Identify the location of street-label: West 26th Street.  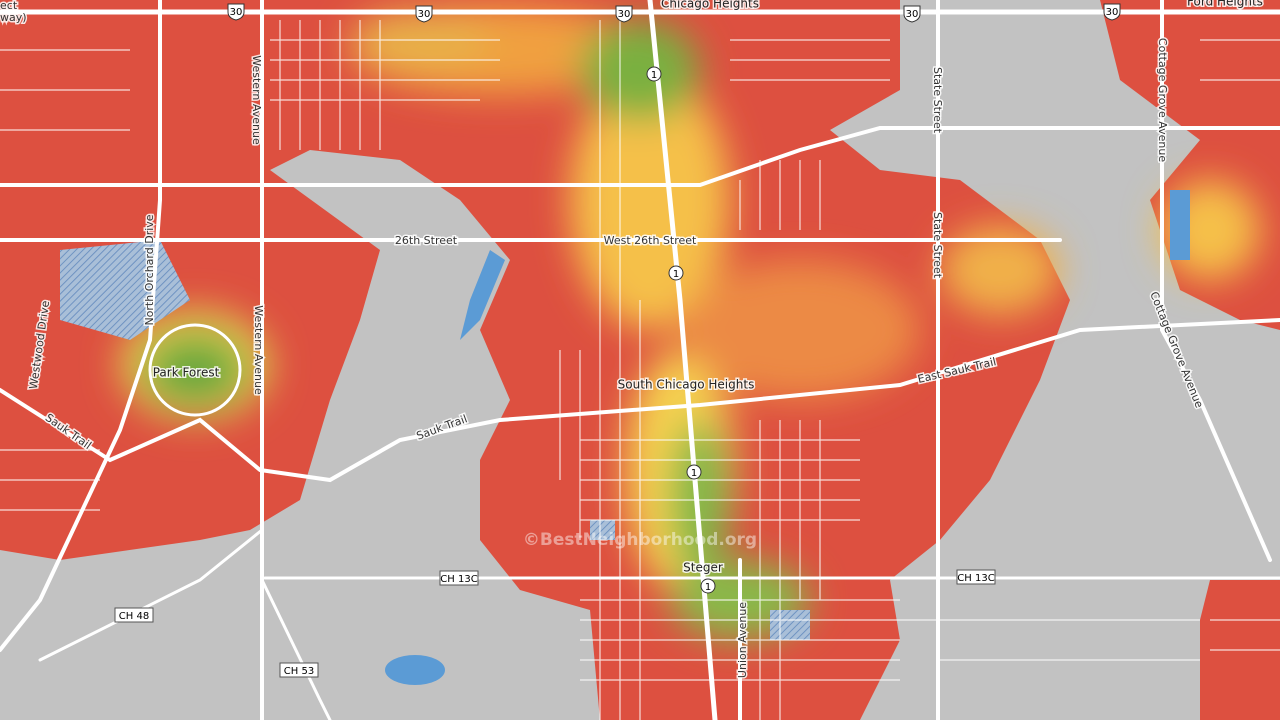
(650, 240).